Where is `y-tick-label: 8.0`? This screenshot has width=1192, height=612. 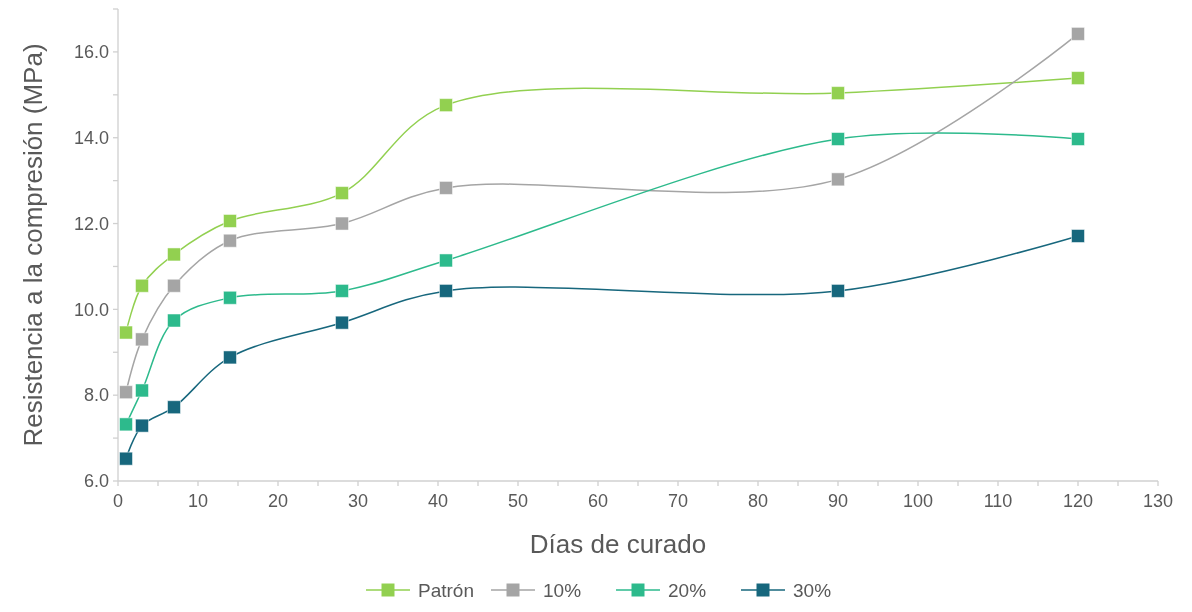 y-tick-label: 8.0 is located at coordinates (96, 395).